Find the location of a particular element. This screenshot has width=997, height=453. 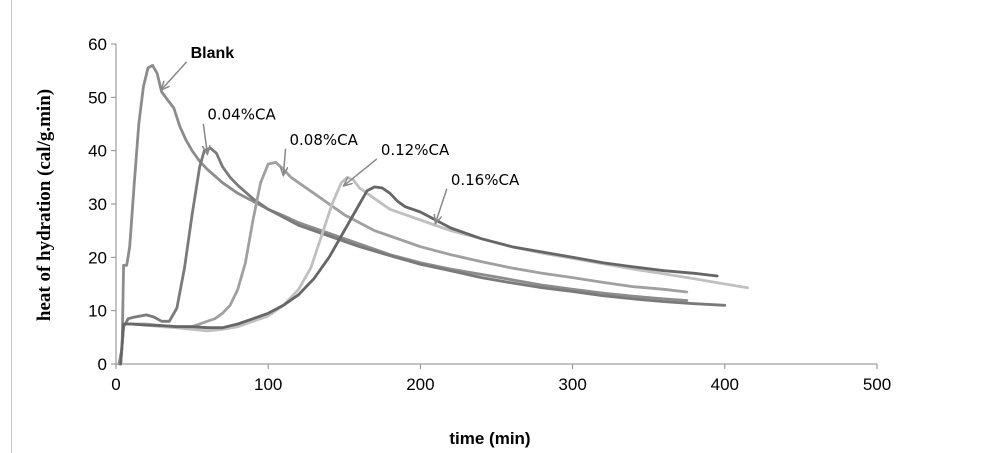

x-axis-title: time (min) is located at coordinates (489, 438).